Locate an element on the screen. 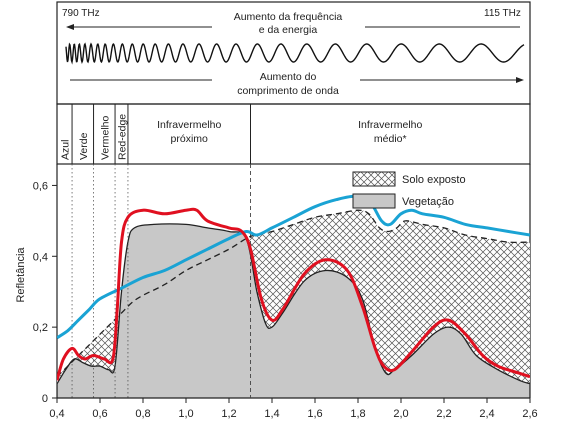  legend-label-solo: Solo exposto is located at coordinates (434, 180).